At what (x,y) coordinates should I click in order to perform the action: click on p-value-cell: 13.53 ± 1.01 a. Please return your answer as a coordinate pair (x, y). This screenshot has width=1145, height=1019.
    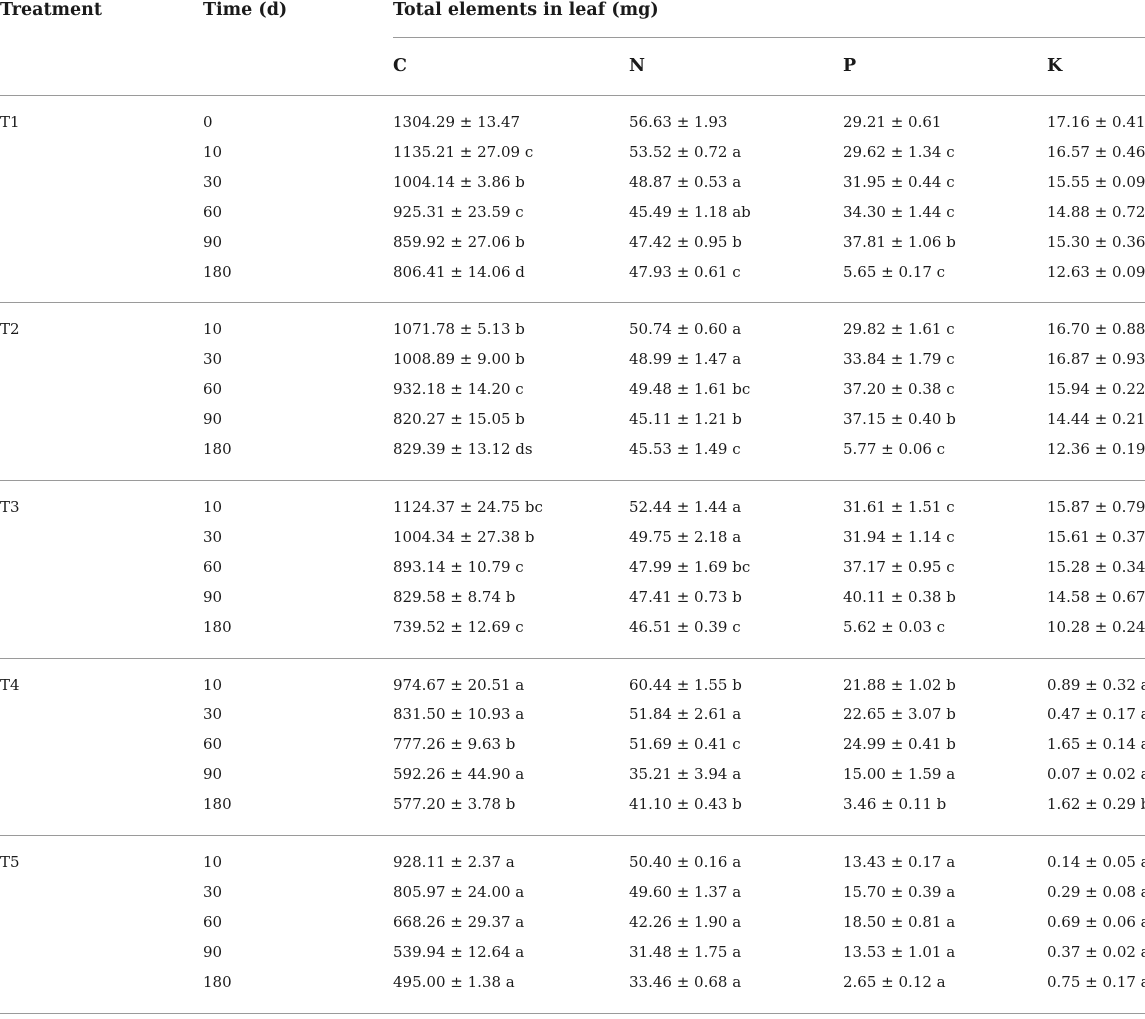
    Looking at the image, I should click on (899, 951).